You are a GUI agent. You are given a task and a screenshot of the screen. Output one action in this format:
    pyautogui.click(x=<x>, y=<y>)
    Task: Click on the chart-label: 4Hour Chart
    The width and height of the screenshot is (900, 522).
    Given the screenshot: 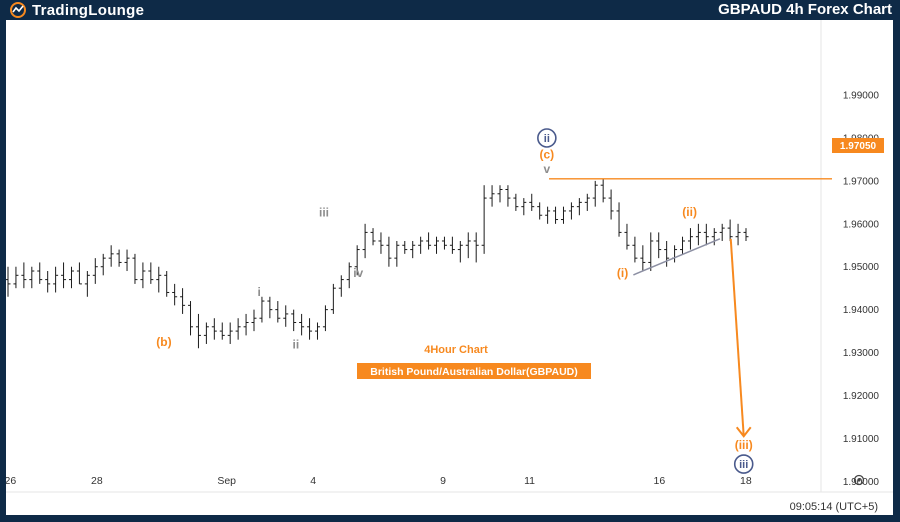 What is the action you would take?
    pyautogui.click(x=456, y=350)
    